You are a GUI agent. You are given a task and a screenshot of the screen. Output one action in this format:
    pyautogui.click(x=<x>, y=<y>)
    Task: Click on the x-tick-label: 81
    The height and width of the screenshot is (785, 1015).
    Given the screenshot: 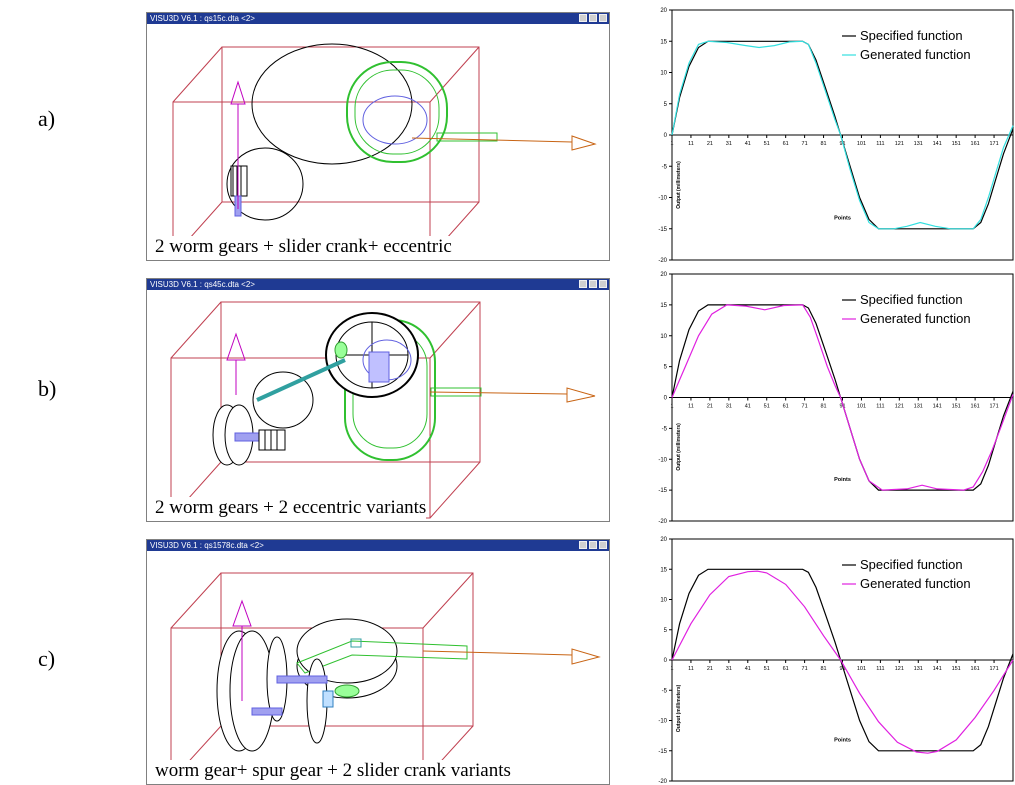 What is the action you would take?
    pyautogui.click(x=823, y=407)
    